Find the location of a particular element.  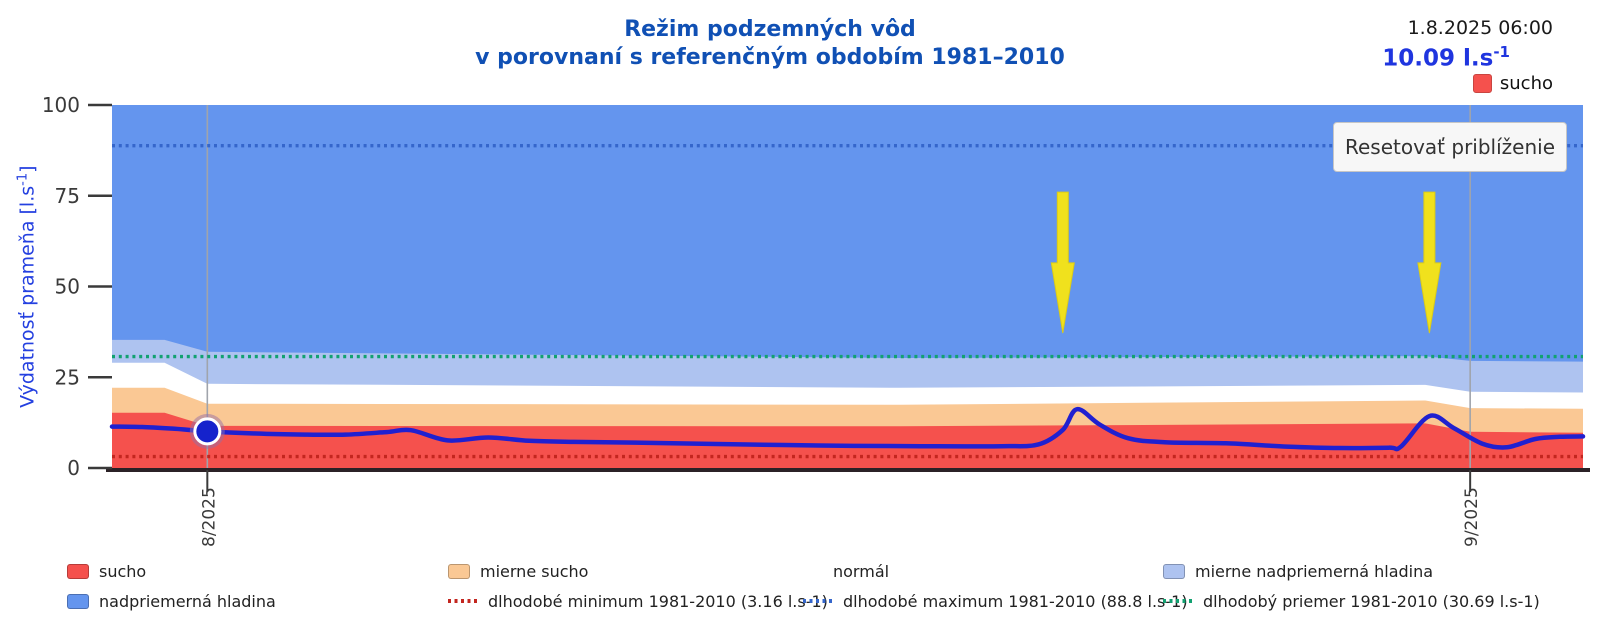

chart-title-line1: Režim podzemných vôd is located at coordinates (770, 29).